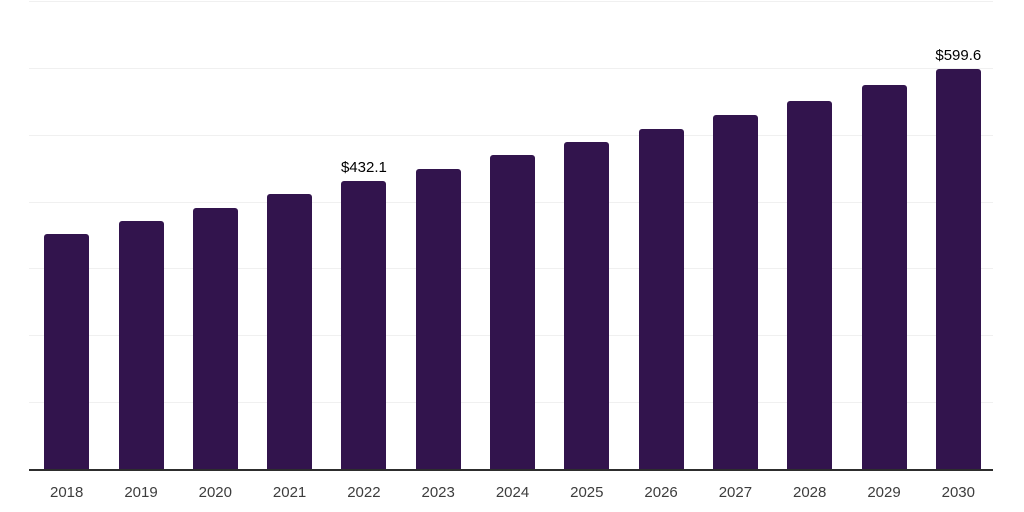 This screenshot has height=512, width=1024. I want to click on bar-2022, so click(364, 325).